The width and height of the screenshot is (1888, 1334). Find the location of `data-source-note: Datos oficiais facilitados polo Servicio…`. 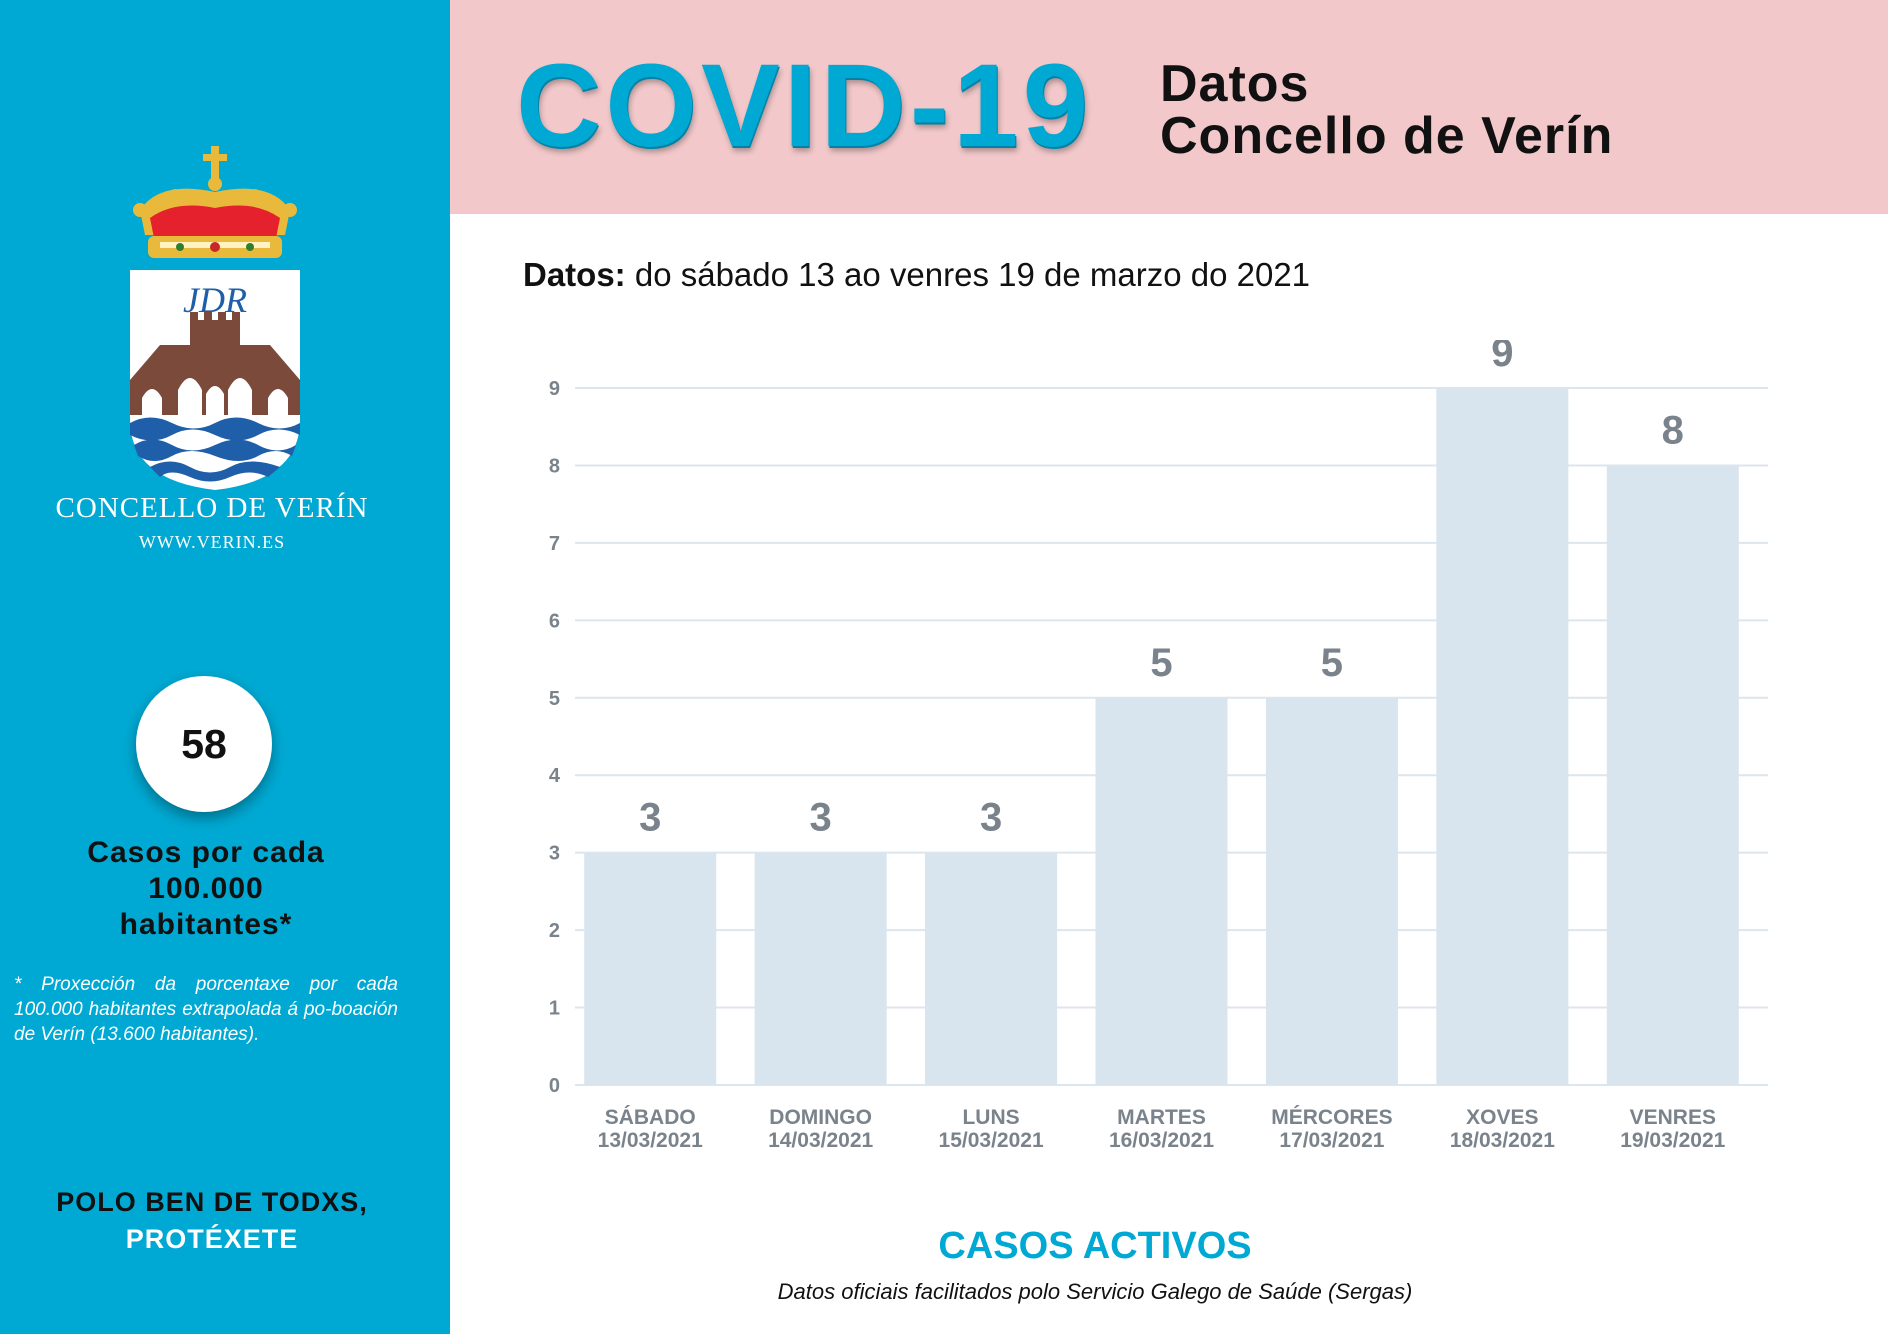

data-source-note: Datos oficiais facilitados polo Servicio… is located at coordinates (1095, 1291).